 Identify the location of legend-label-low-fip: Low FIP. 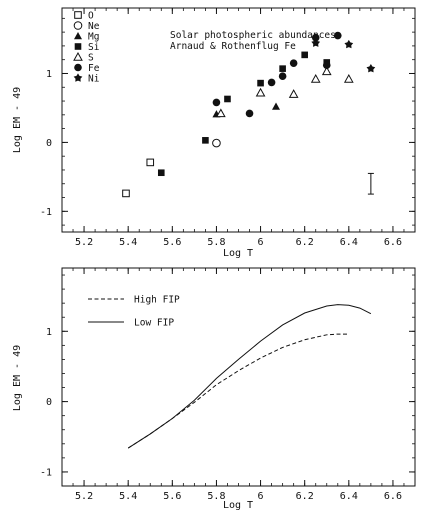
(154, 323).